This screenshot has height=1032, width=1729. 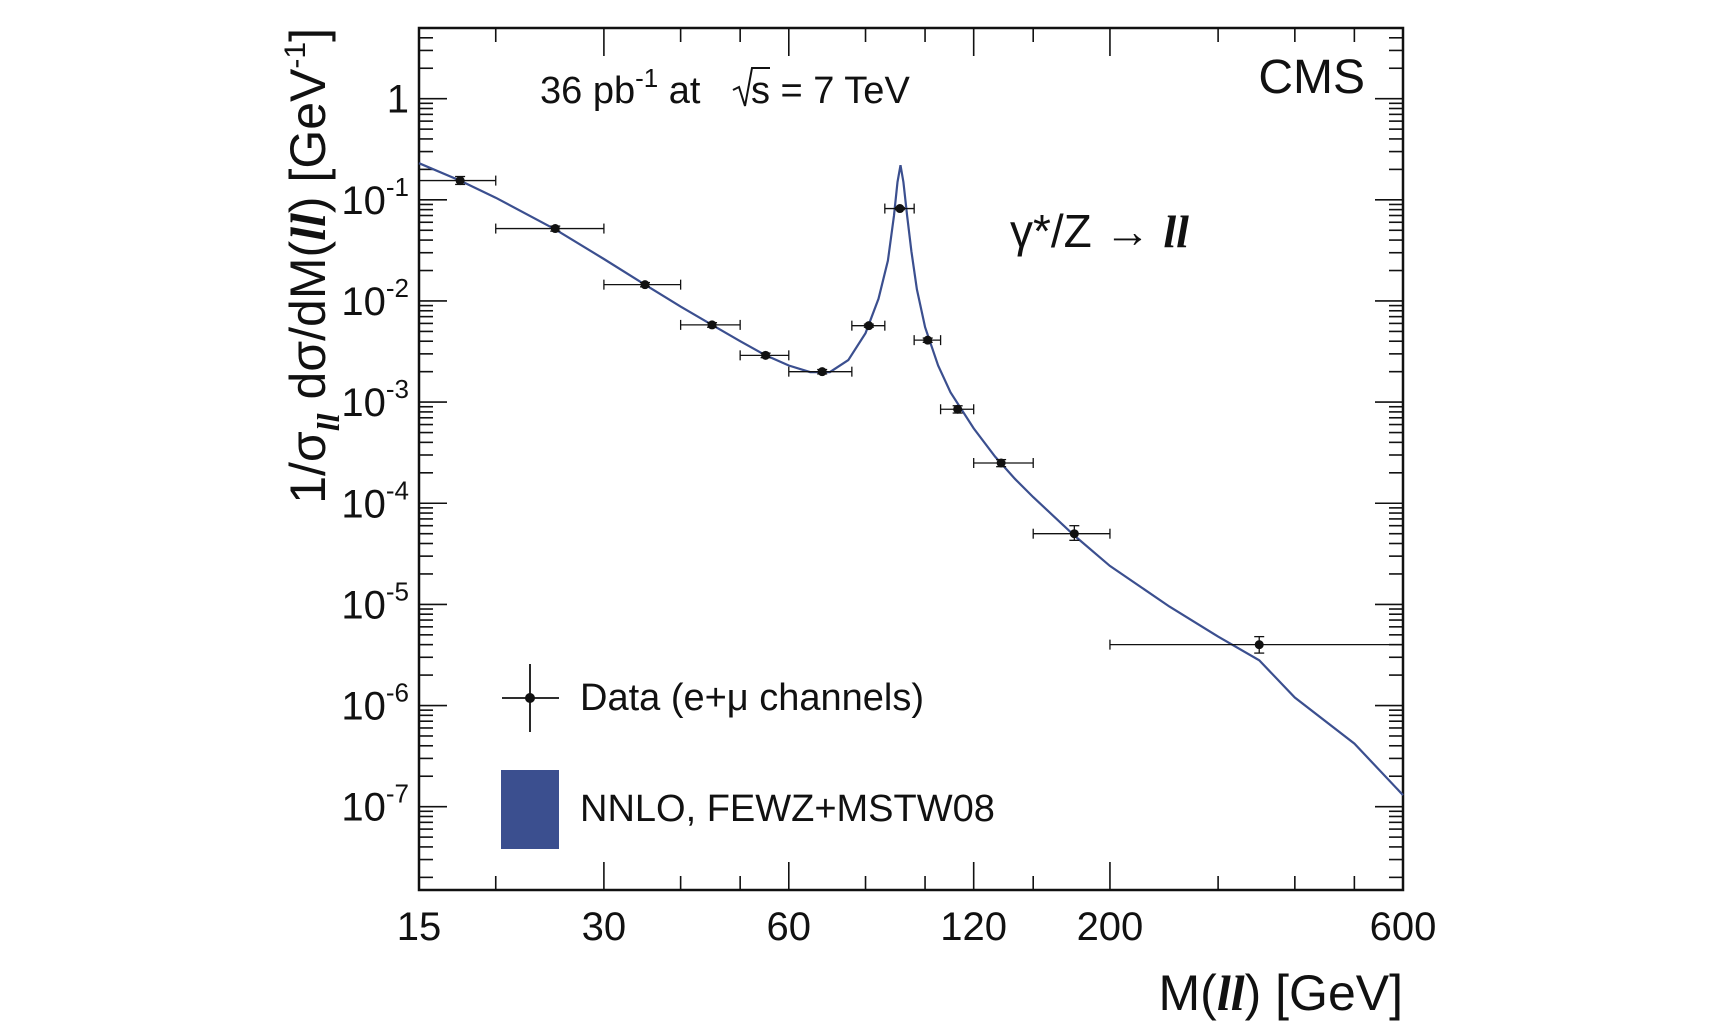 I want to click on svg-text: s = 7 TeV, so click(x=830, y=91).